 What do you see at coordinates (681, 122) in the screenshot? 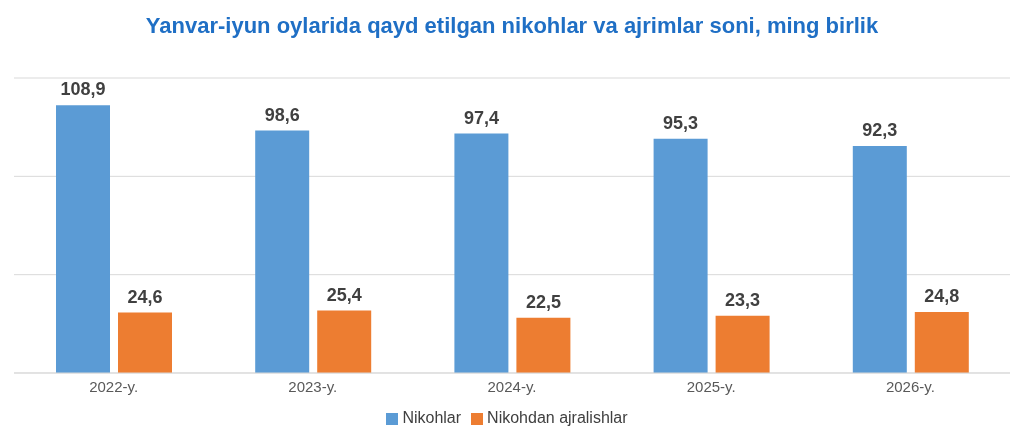
I see `data-label: 95,3` at bounding box center [681, 122].